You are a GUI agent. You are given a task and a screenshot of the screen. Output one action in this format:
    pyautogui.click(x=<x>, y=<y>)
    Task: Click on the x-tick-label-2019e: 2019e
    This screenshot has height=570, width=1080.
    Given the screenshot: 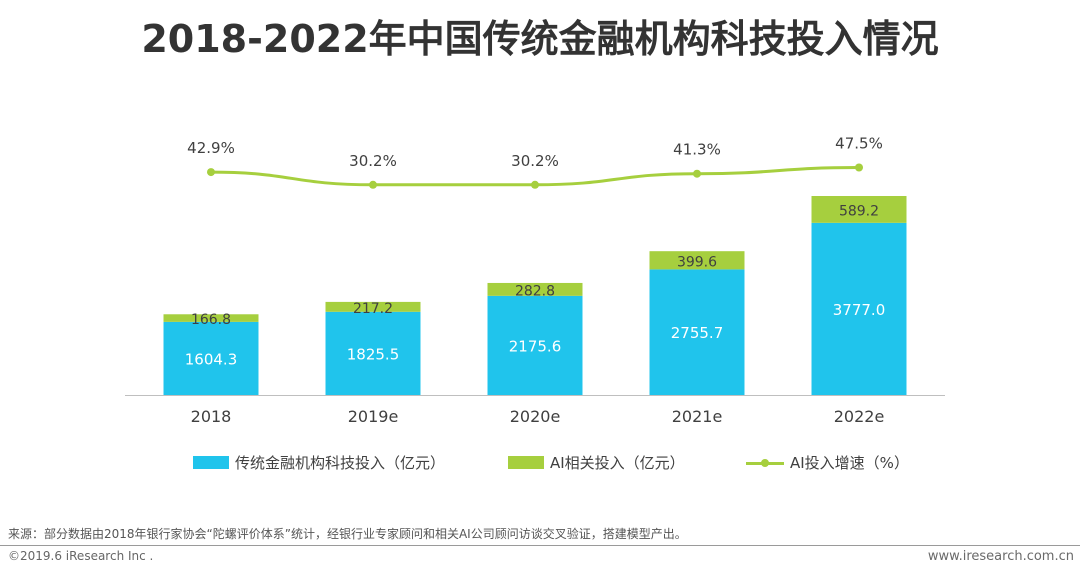 What is the action you would take?
    pyautogui.click(x=373, y=416)
    